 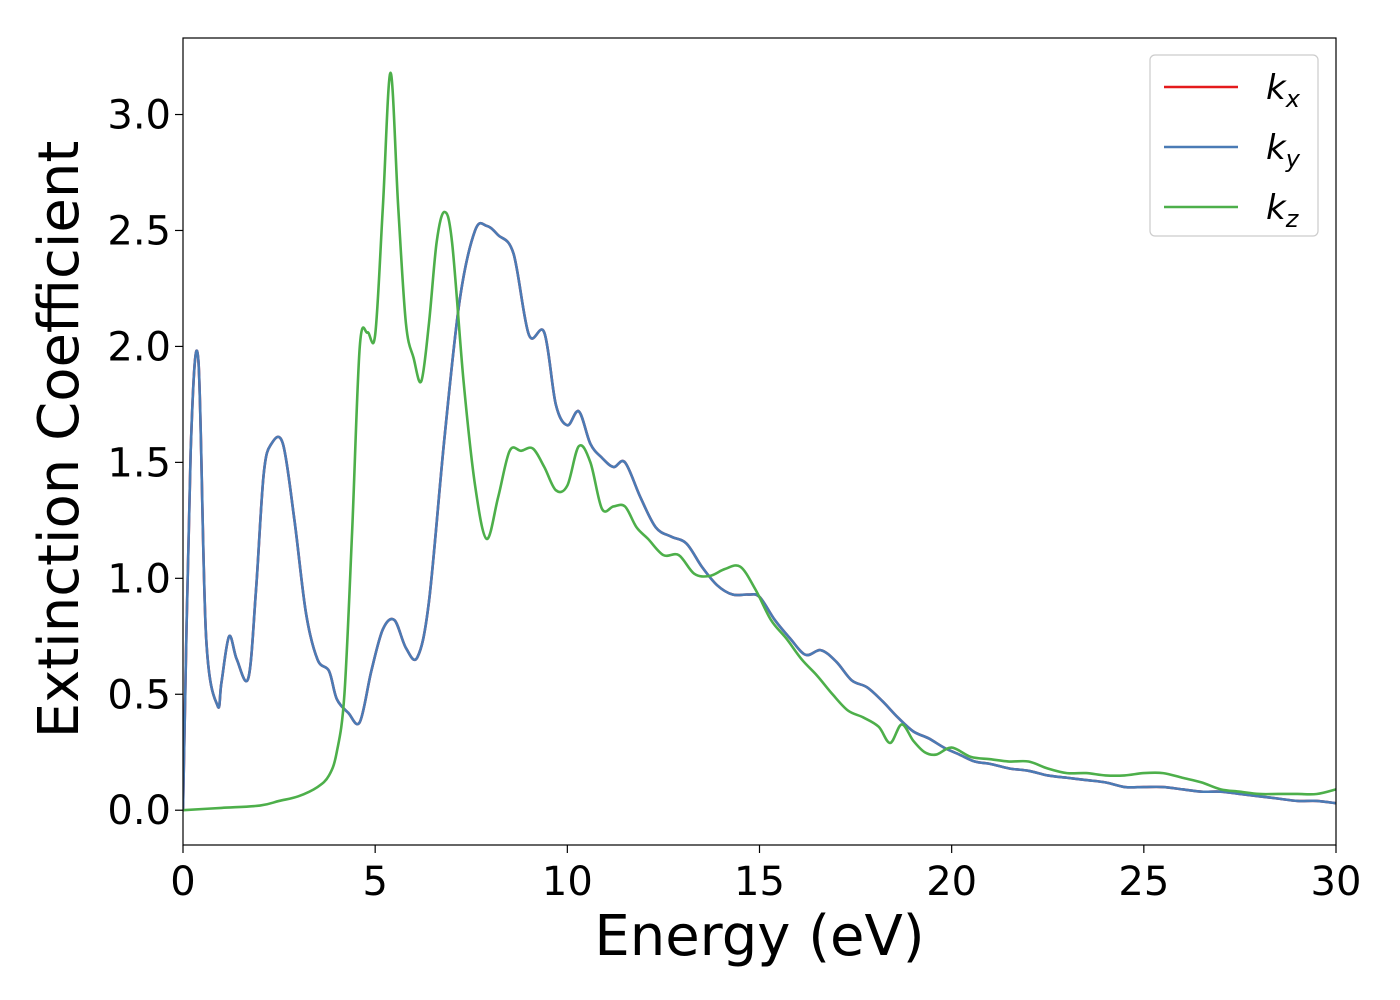 I want to click on y-tick-label: 1.0, so click(x=139, y=579).